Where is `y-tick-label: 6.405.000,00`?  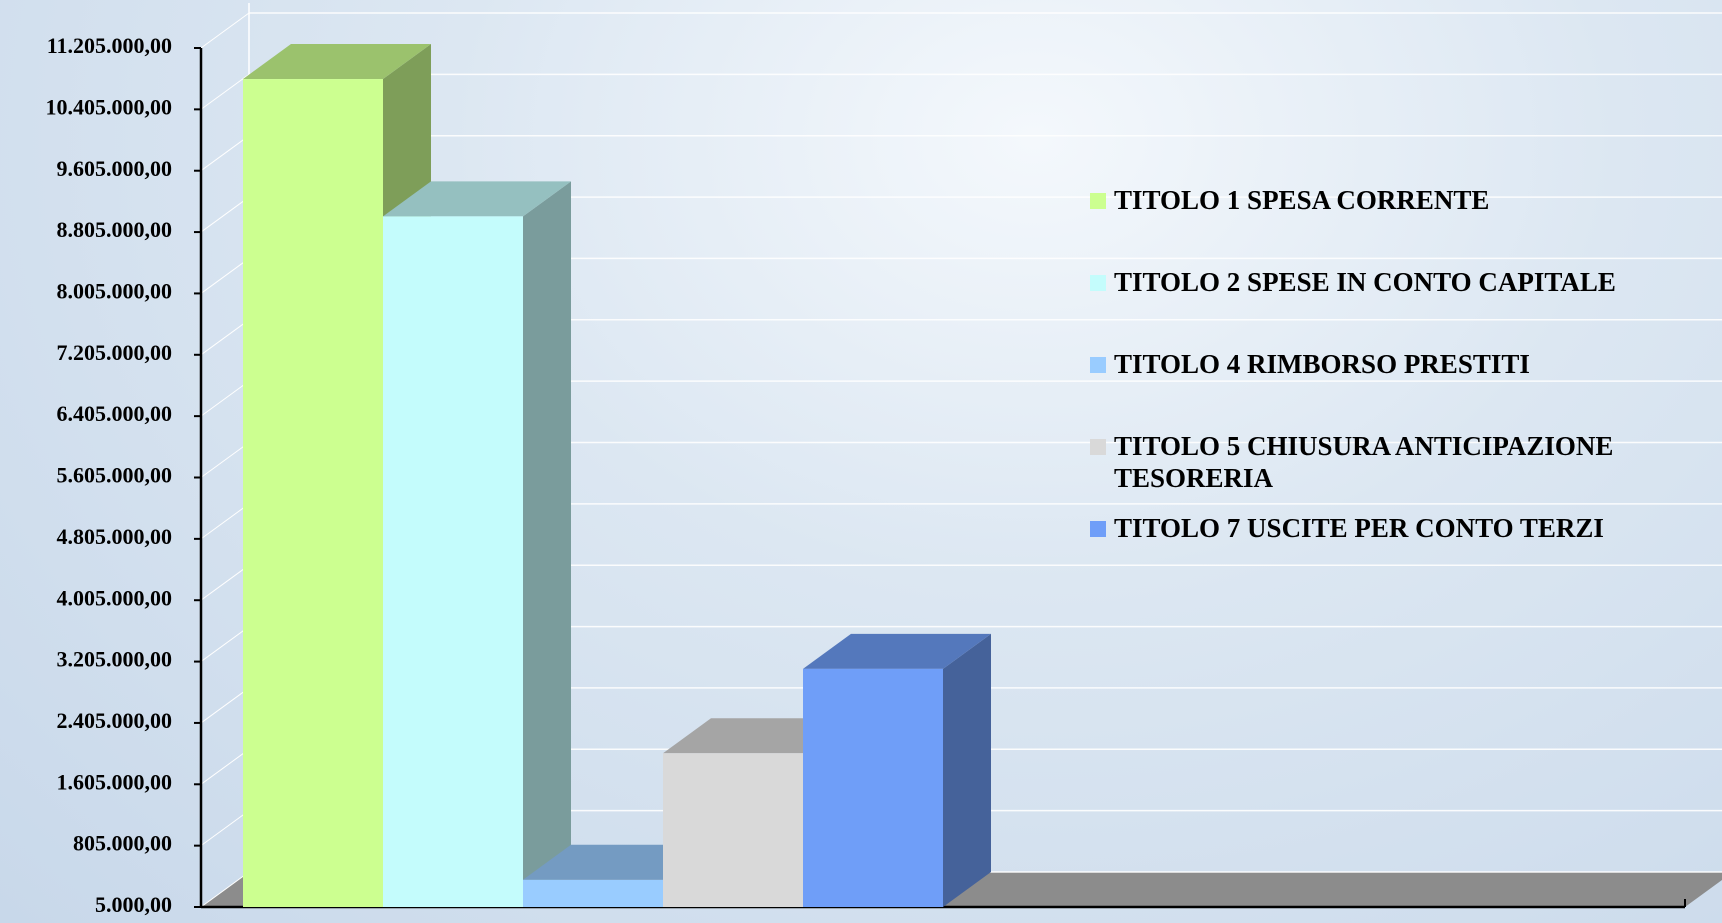
y-tick-label: 6.405.000,00 is located at coordinates (115, 413).